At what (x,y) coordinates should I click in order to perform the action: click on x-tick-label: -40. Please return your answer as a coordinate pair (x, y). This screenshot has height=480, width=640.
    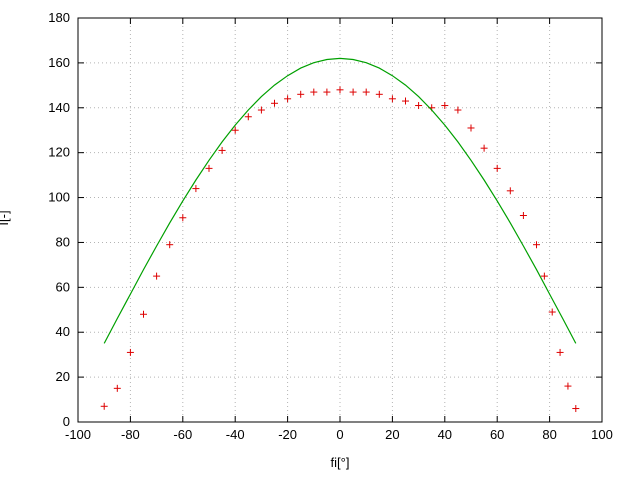
    Looking at the image, I should click on (235, 434).